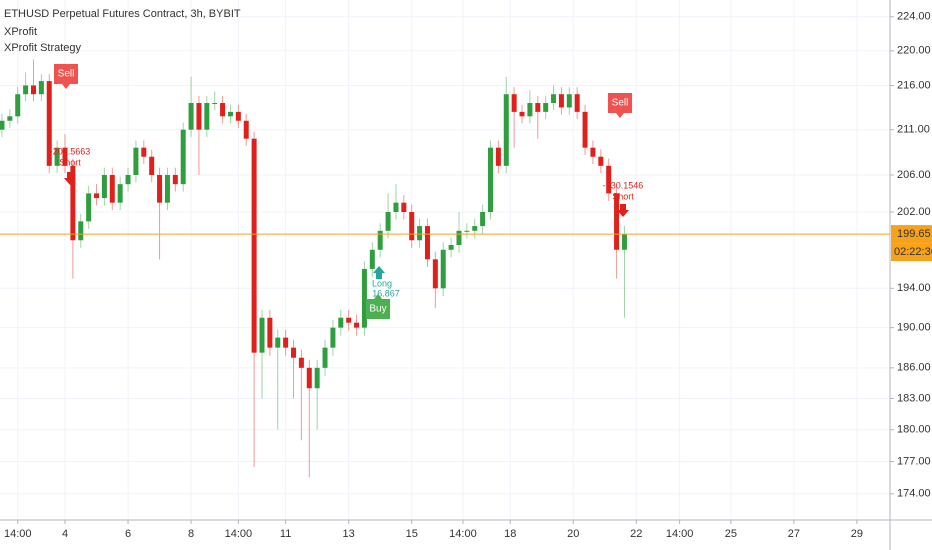 The width and height of the screenshot is (932, 550). Describe the element at coordinates (914, 398) in the screenshot. I see `y-tick-label: 183.00` at that location.